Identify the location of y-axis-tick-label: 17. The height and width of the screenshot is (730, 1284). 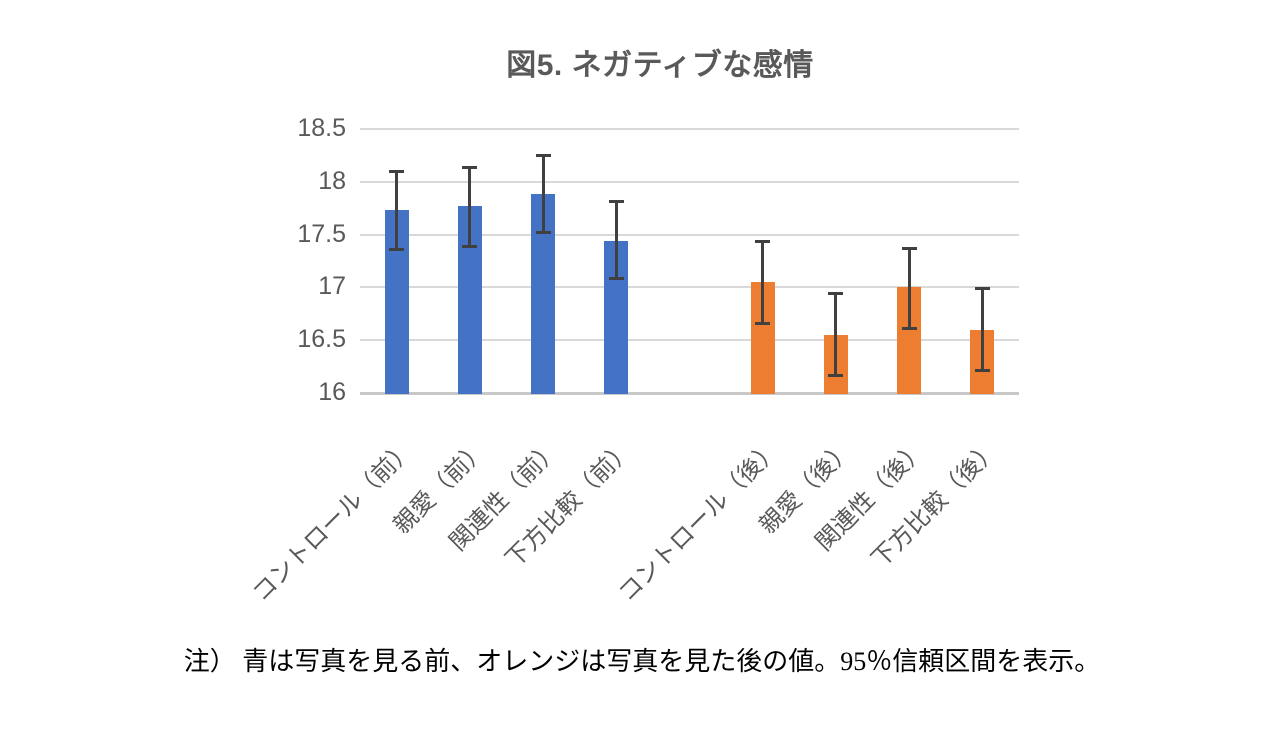
(332, 286).